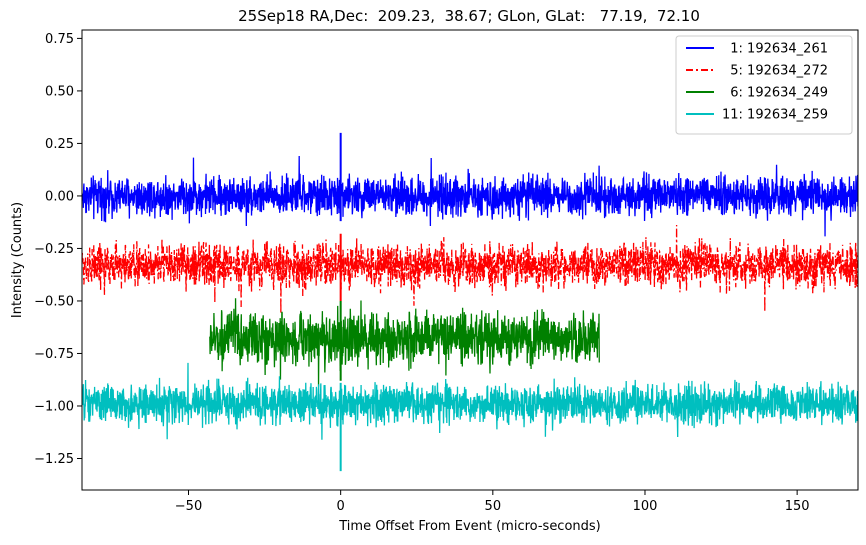 The height and width of the screenshot is (545, 866). Describe the element at coordinates (54, 354) in the screenshot. I see `y-tick-label: −0.75` at that location.